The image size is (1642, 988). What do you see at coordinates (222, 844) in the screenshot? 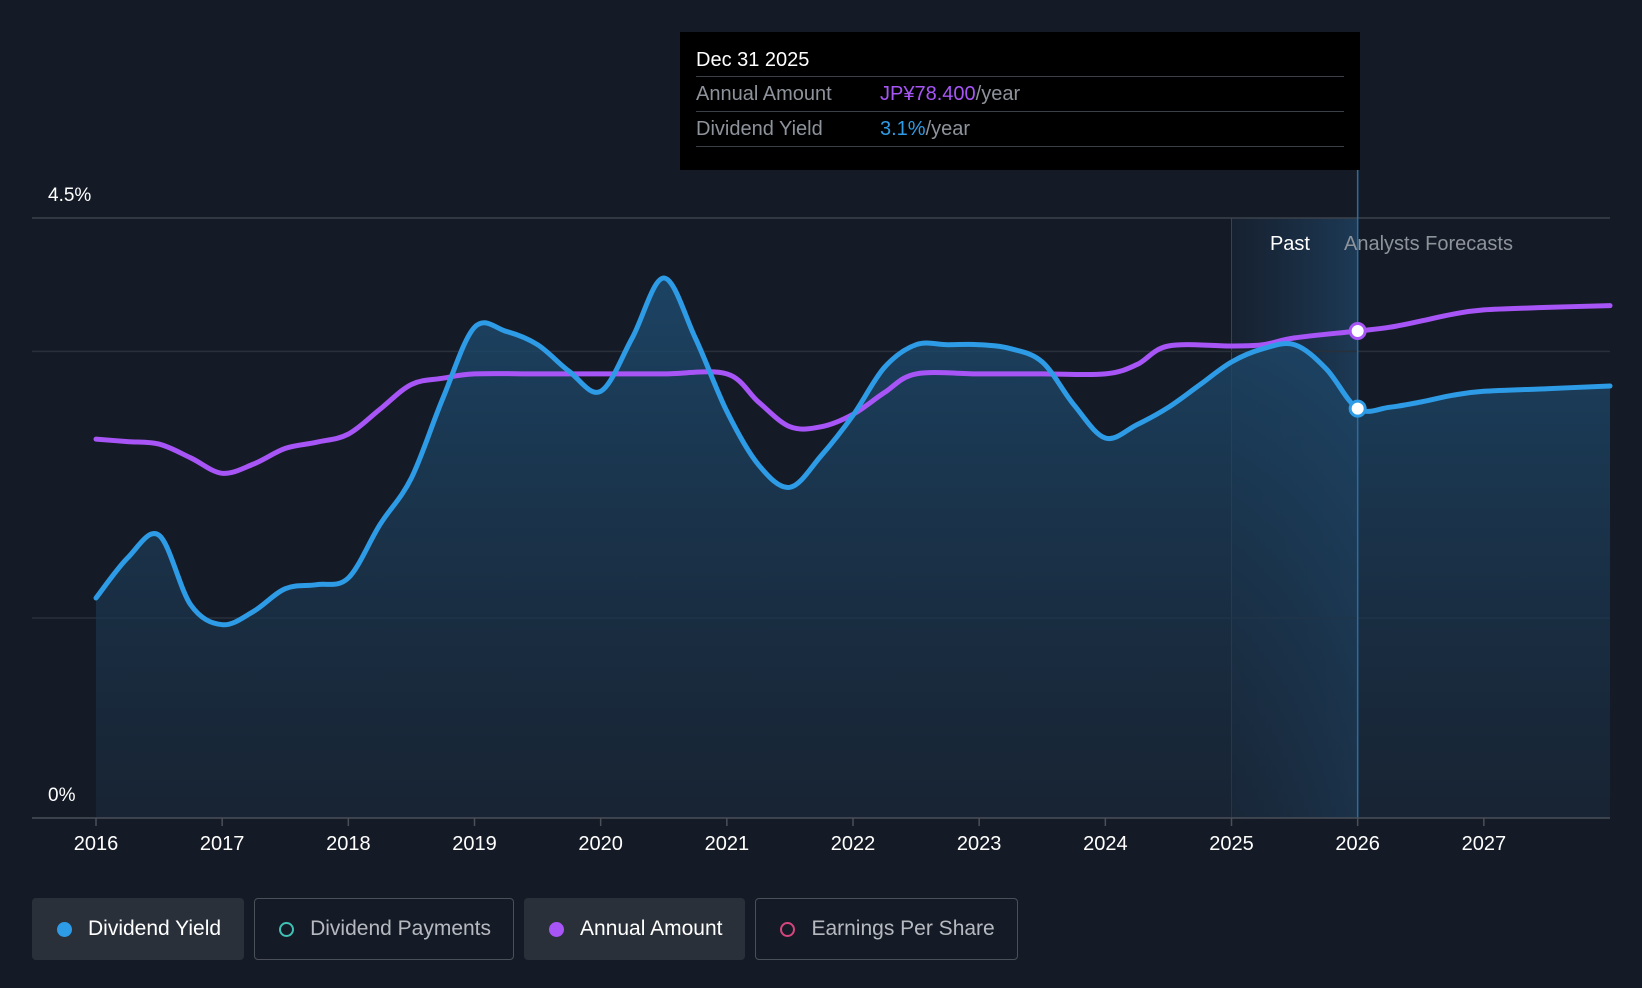
I see `x-tick-label: 2017` at bounding box center [222, 844].